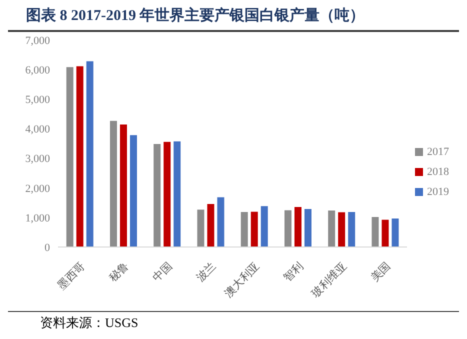 This screenshot has height=339, width=467. Describe the element at coordinates (89, 323) in the screenshot. I see `text: 资料来源：USGS` at that location.